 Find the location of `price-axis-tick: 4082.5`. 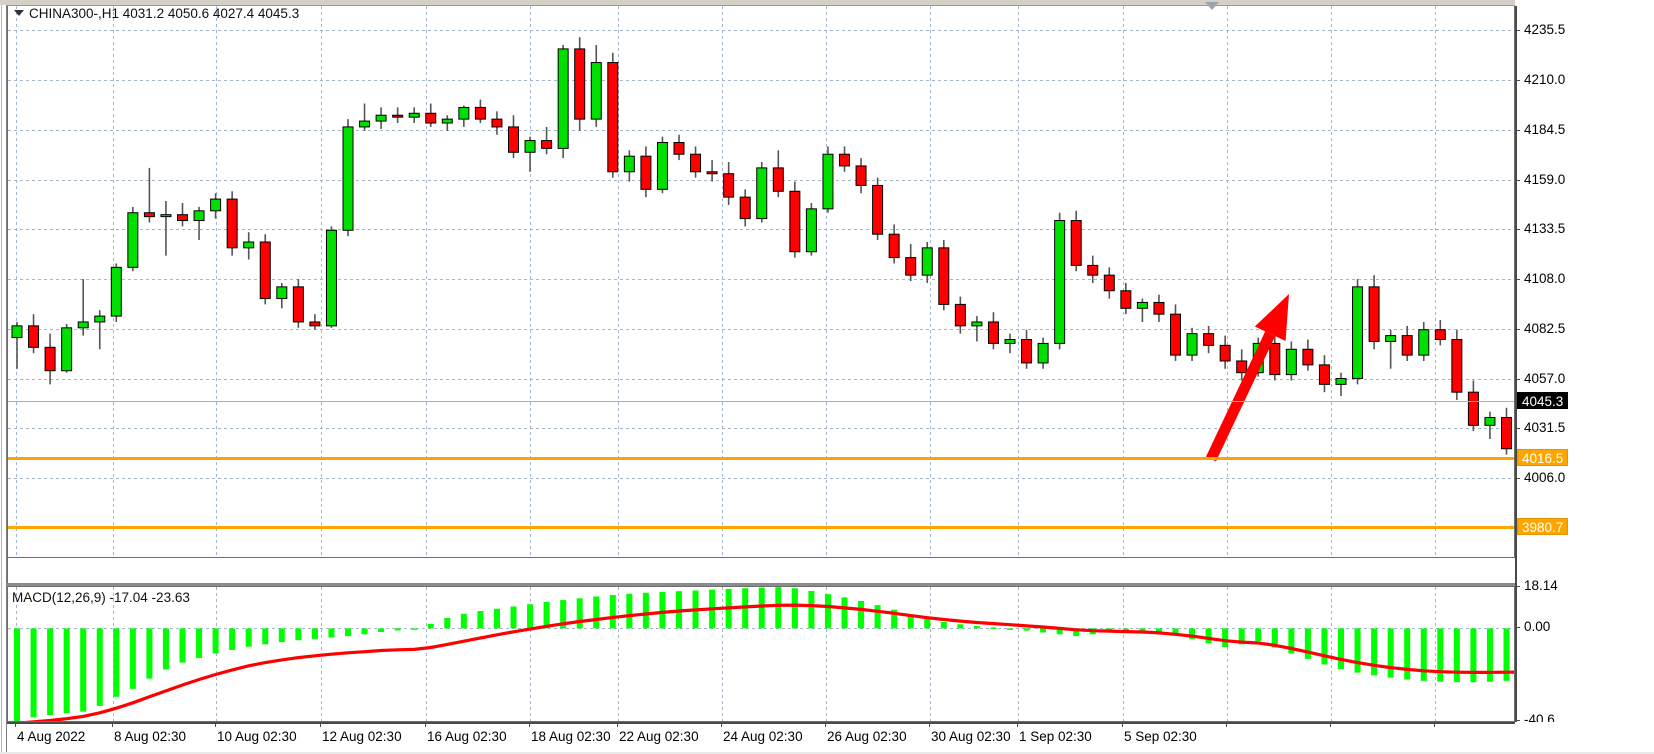

price-axis-tick: 4082.5 is located at coordinates (1584, 328).